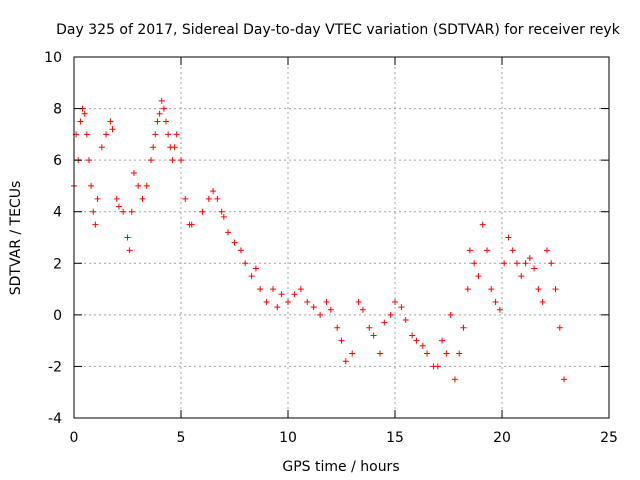 Image resolution: width=640 pixels, height=480 pixels. What do you see at coordinates (74, 438) in the screenshot?
I see `x-tick-label: 0` at bounding box center [74, 438].